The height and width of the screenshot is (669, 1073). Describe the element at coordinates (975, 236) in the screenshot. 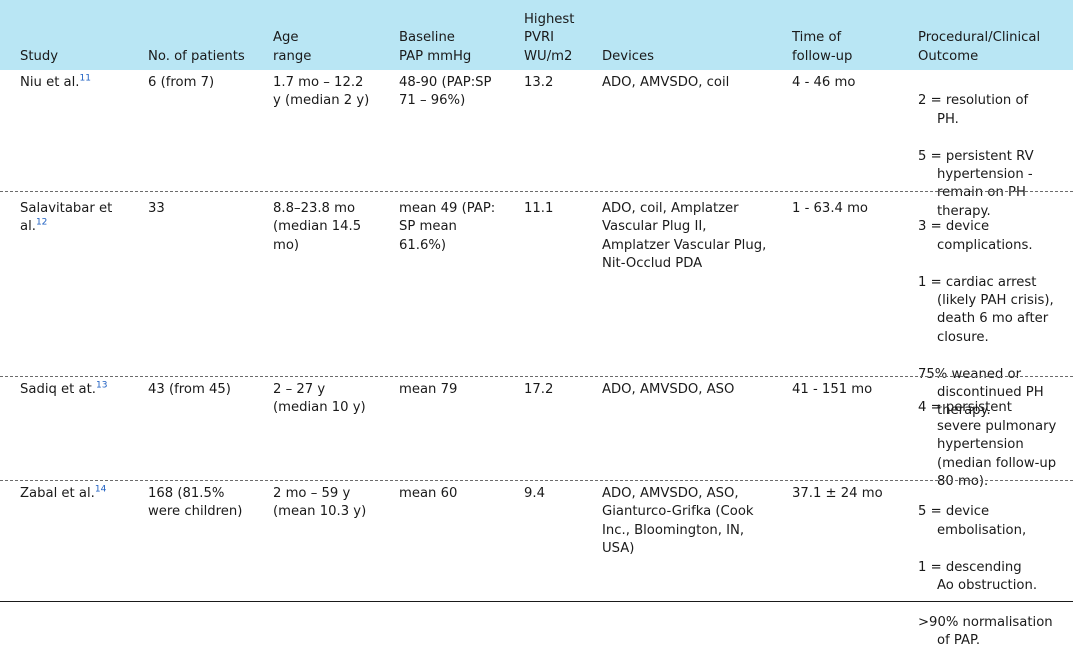

I see `outcome-item: 3 = device complications.` at that location.